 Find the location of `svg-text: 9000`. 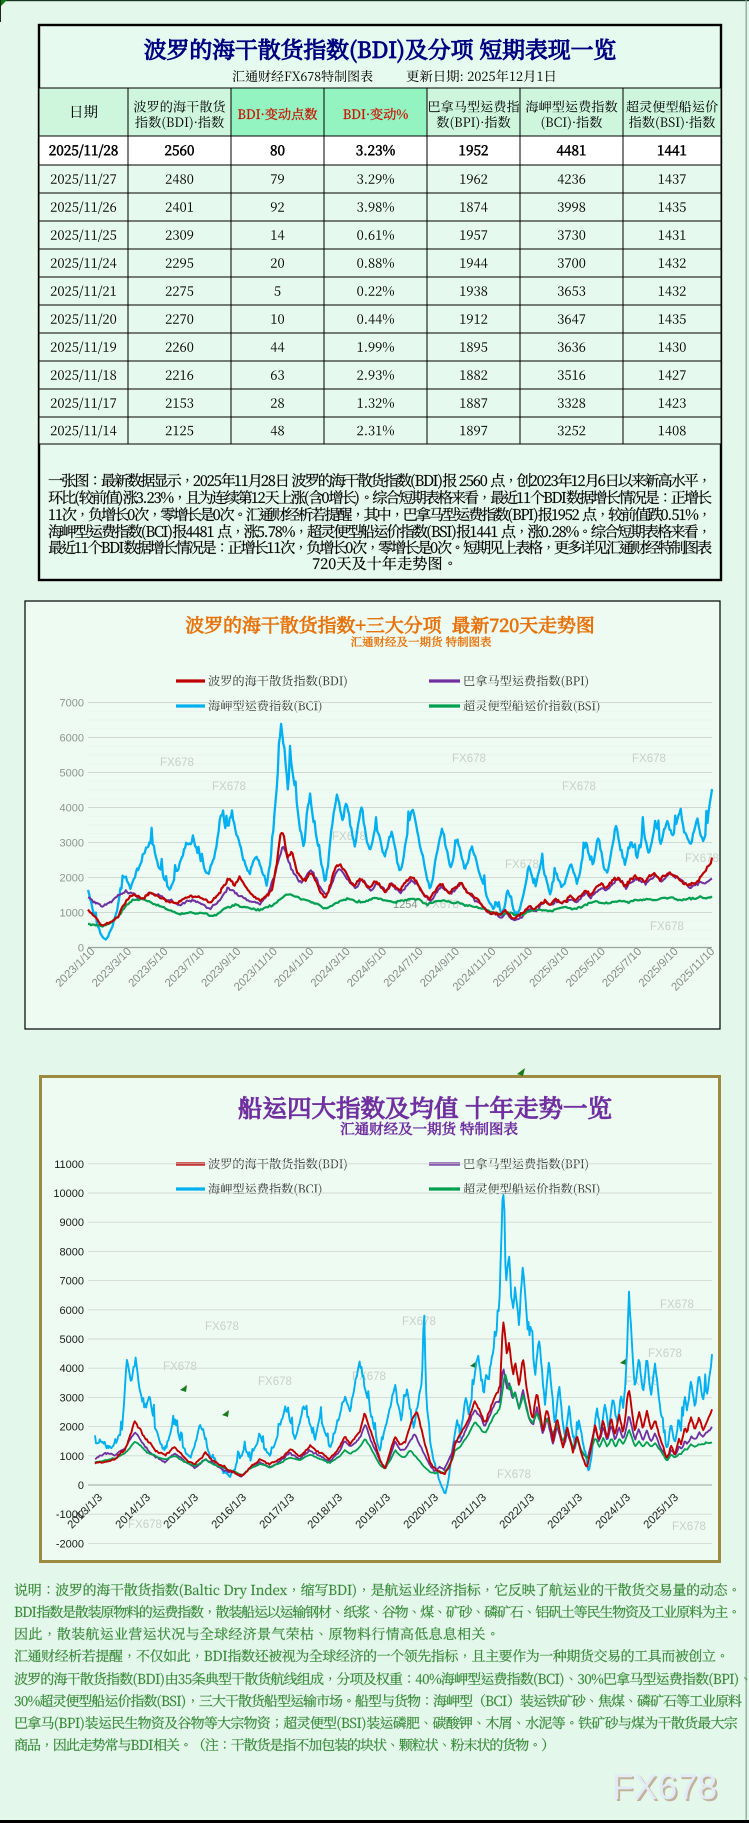

svg-text: 9000 is located at coordinates (72, 1223).